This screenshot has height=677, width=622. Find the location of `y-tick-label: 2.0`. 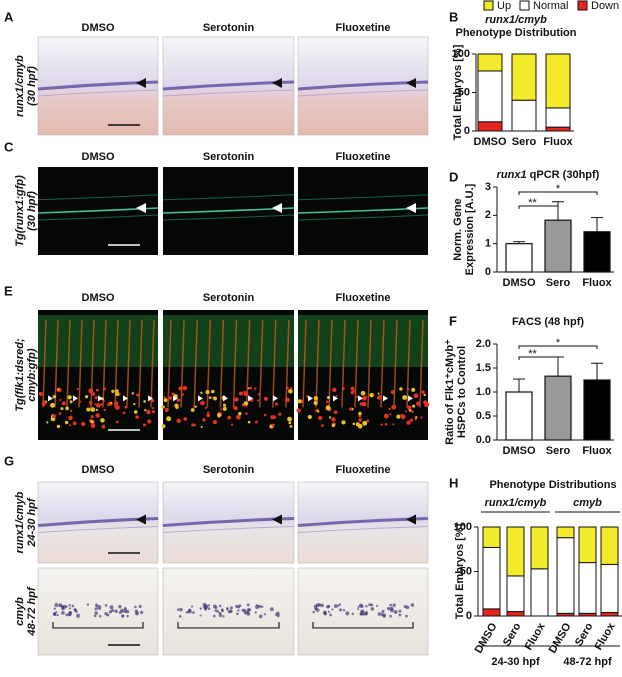

y-tick-label: 2.0 is located at coordinates (483, 344).